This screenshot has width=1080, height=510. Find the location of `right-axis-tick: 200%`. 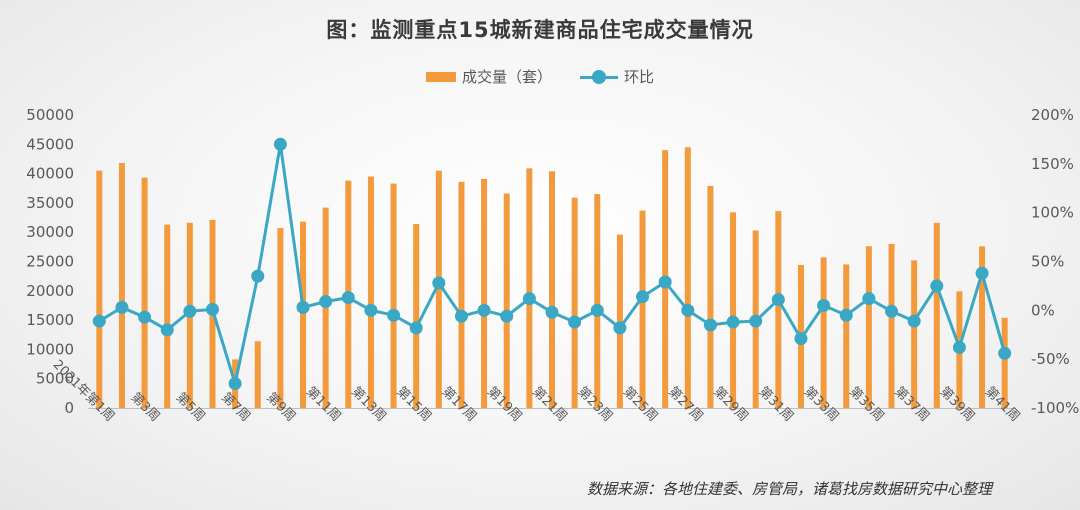

right-axis-tick: 200% is located at coordinates (1052, 115).